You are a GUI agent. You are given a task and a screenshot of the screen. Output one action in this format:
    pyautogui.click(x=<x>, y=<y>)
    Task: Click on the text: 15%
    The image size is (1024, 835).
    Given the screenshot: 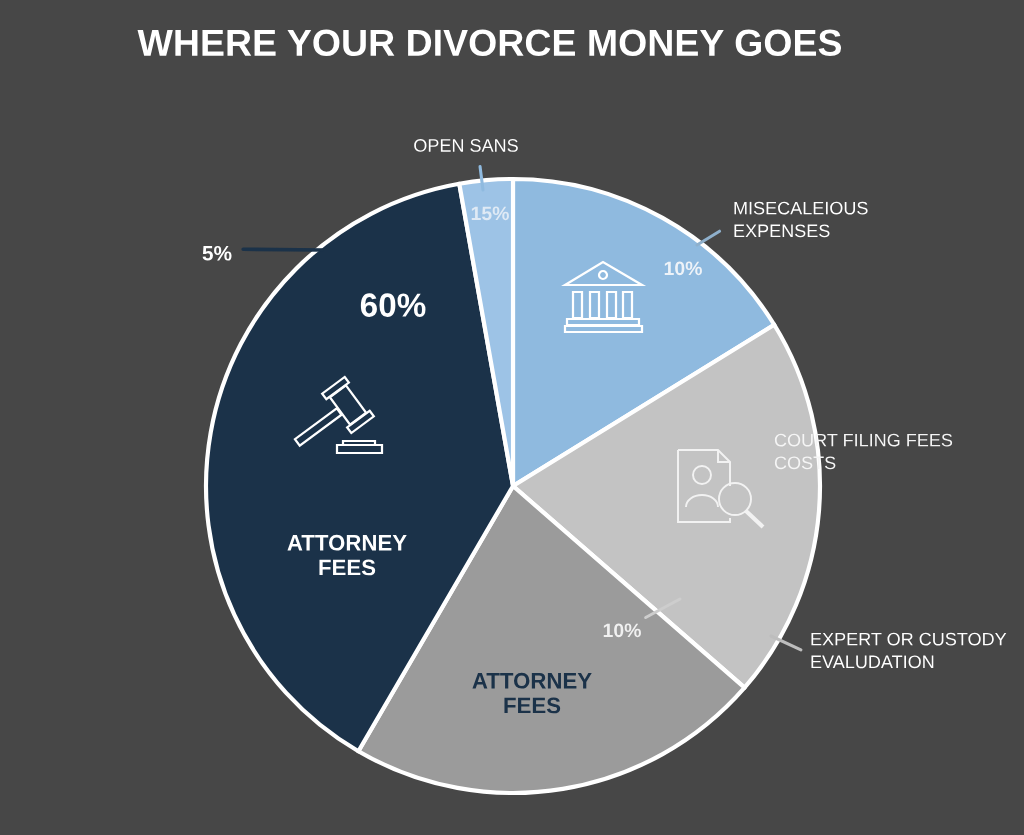 What is the action you would take?
    pyautogui.click(x=490, y=213)
    